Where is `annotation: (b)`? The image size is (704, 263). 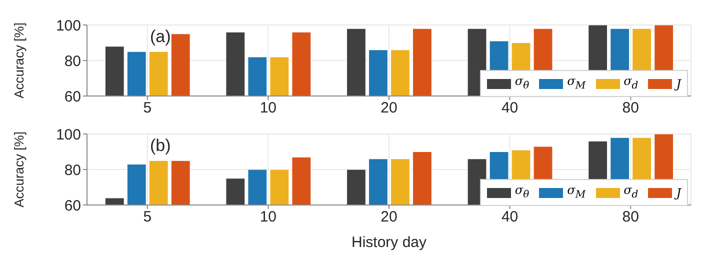 annotation: (b) is located at coordinates (160, 146).